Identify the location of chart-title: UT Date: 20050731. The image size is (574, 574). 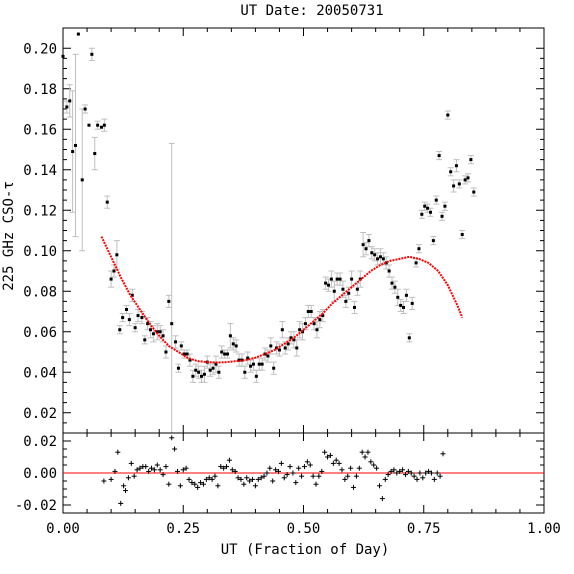
(311, 11).